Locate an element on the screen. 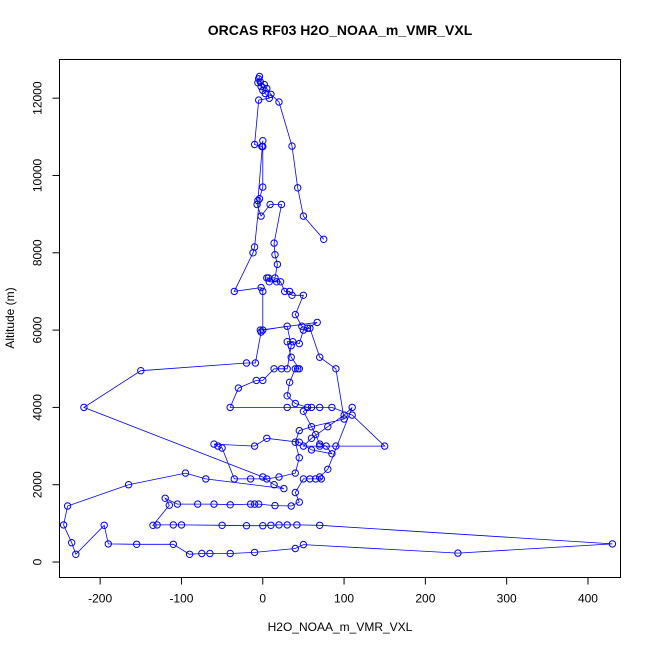 The width and height of the screenshot is (650, 650). y-axis: 0 2000 4000 6000 8000 10000 12000 is located at coordinates (45, 323).